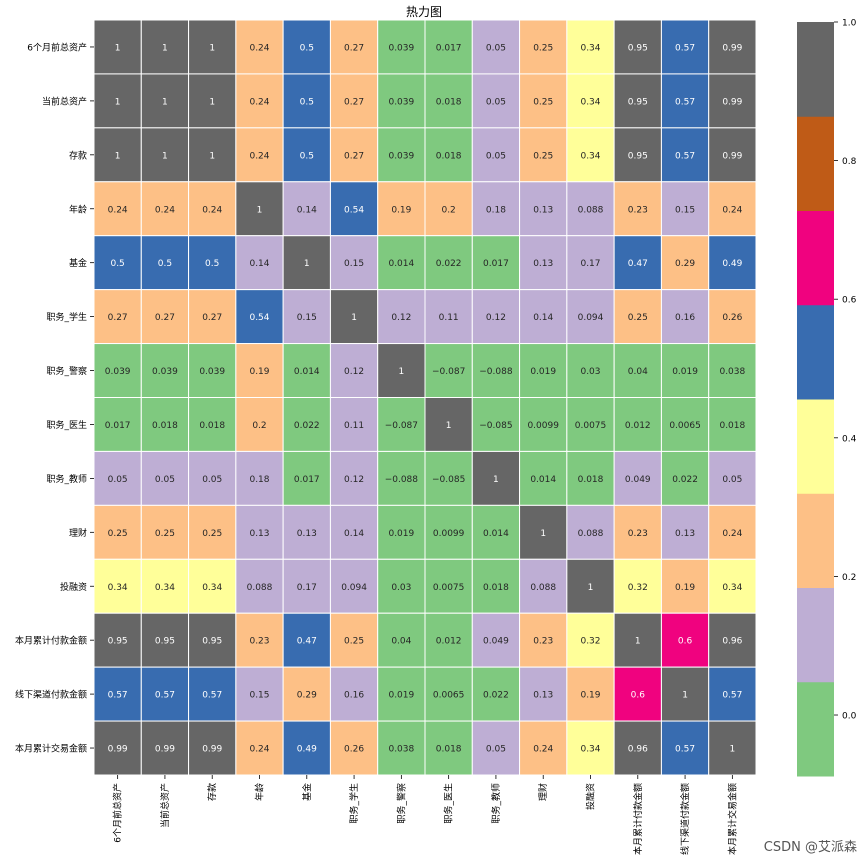 The image size is (865, 863). What do you see at coordinates (66, 371) in the screenshot?
I see `row-label: 职务_警察` at bounding box center [66, 371].